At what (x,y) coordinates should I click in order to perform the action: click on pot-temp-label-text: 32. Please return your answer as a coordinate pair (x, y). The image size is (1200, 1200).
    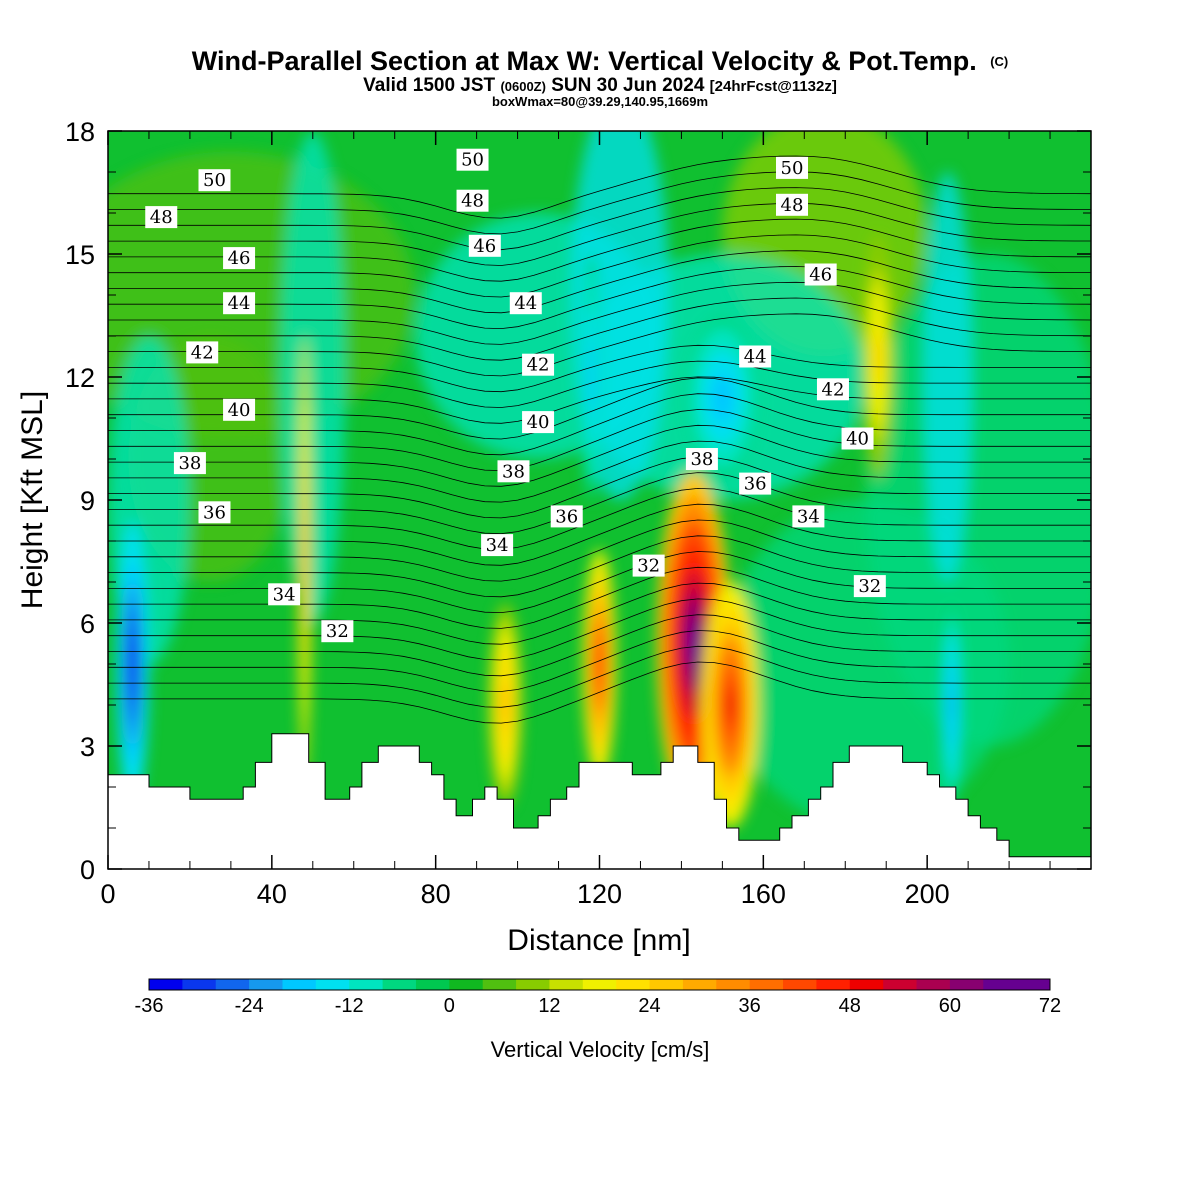
    Looking at the image, I should click on (337, 631).